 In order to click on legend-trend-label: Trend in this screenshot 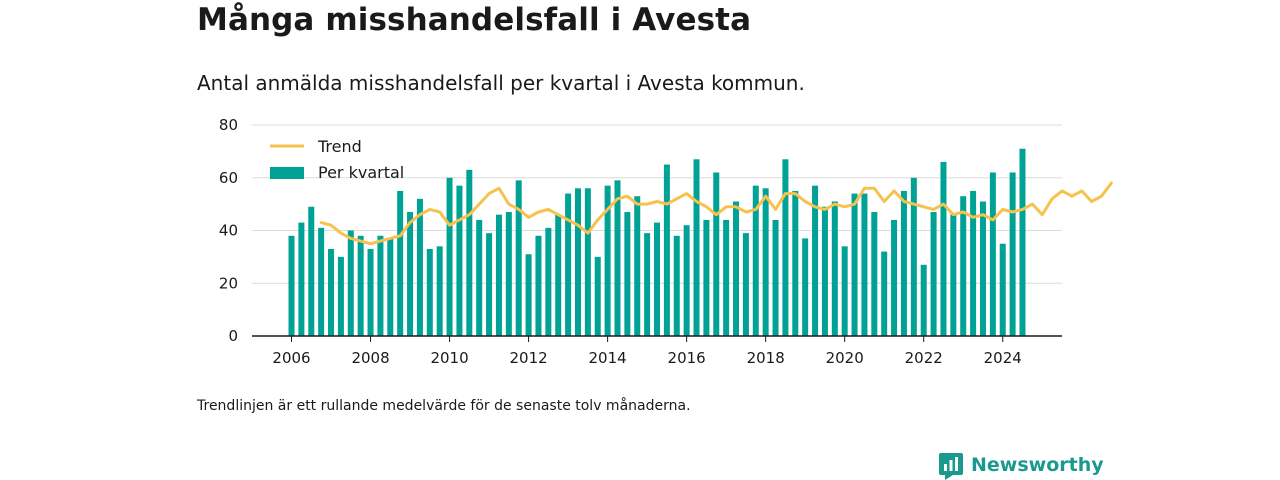, I will do `click(339, 146)`.